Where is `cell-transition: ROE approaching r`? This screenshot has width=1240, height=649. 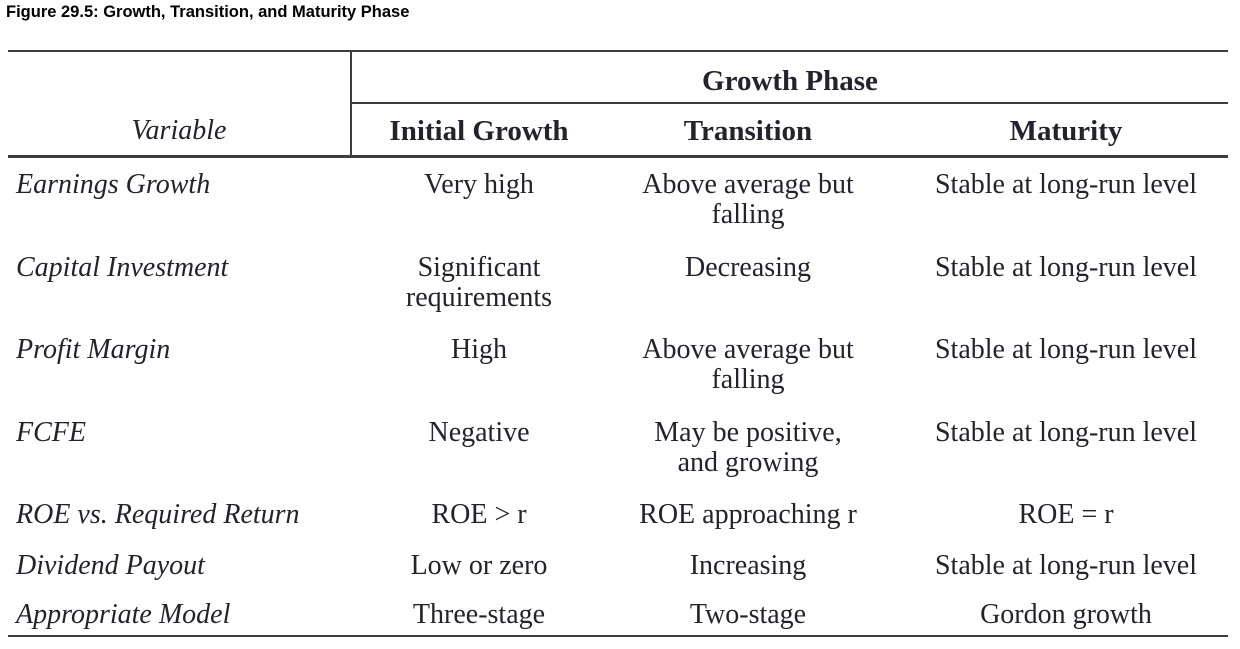 cell-transition: ROE approaching r is located at coordinates (748, 514).